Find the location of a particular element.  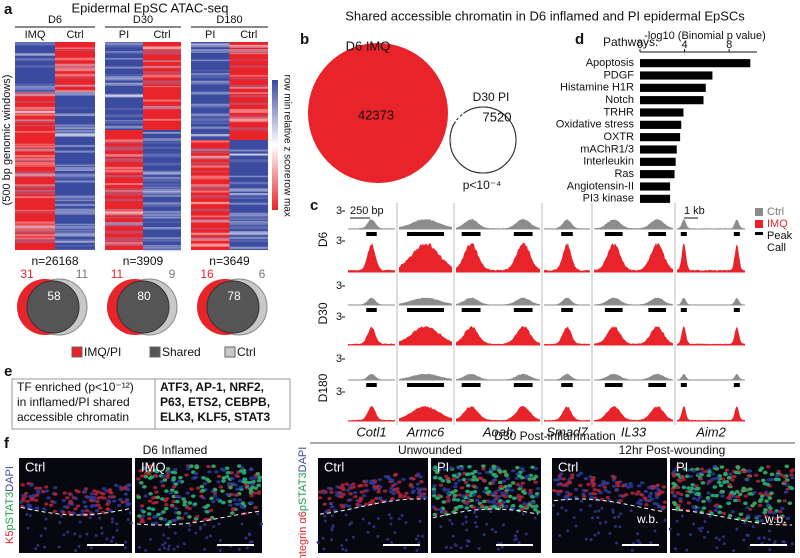

n-label: n=3649 is located at coordinates (229, 261).